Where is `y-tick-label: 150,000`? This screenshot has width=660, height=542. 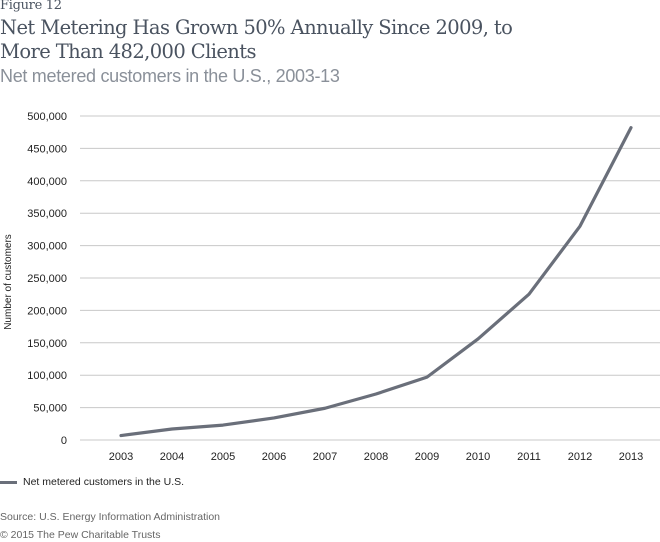
y-tick-label: 150,000 is located at coordinates (47, 344).